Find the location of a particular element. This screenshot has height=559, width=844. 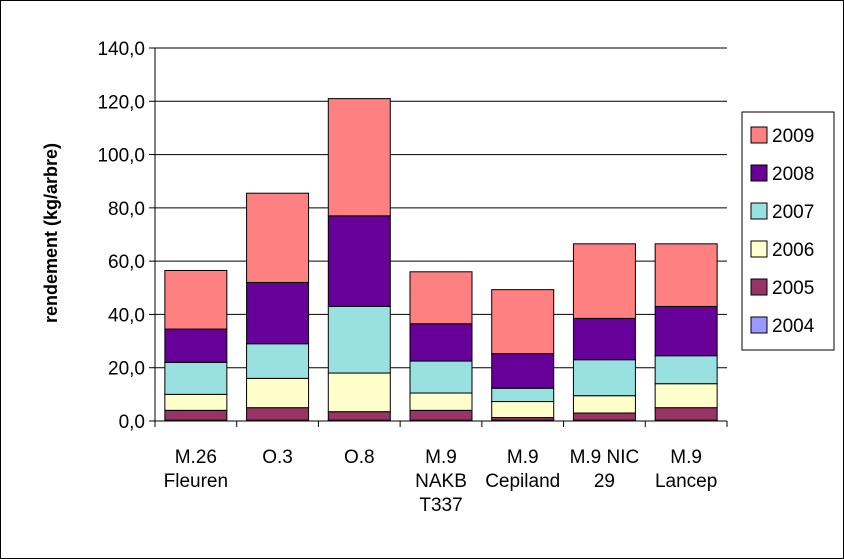

legend-swatch-2007 is located at coordinates (759, 211).